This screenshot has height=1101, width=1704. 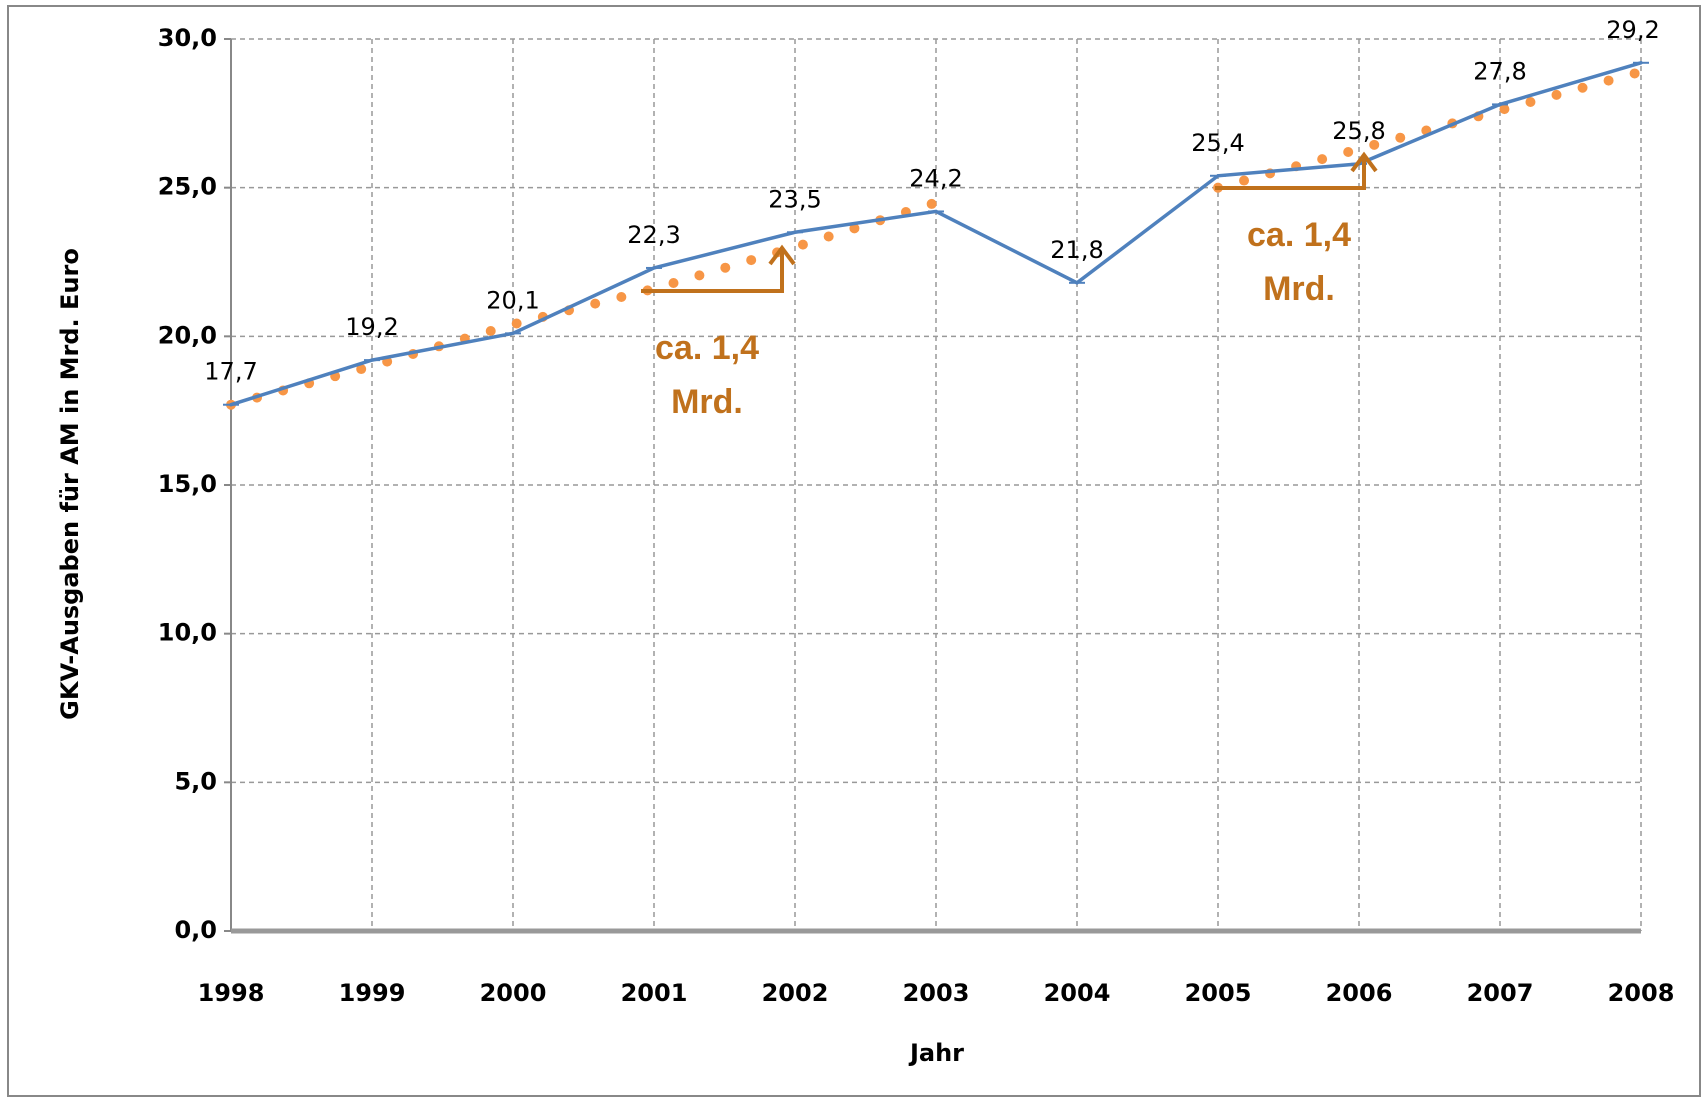 I want to click on data-label: 29,2, so click(x=1632, y=30).